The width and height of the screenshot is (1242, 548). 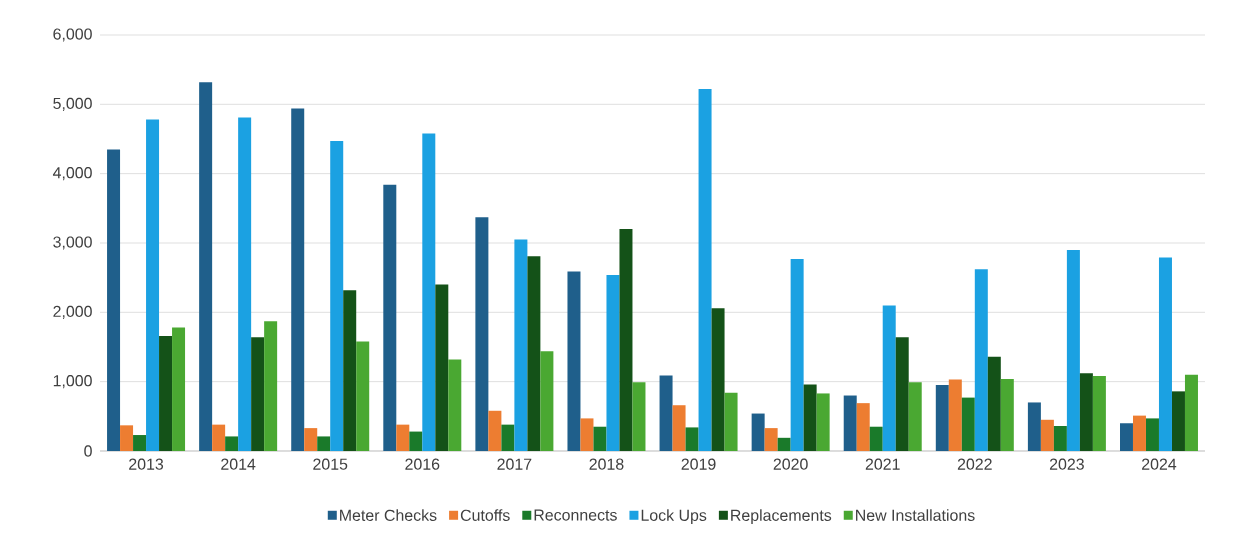 I want to click on x-tick-label: 2022, so click(x=974, y=464).